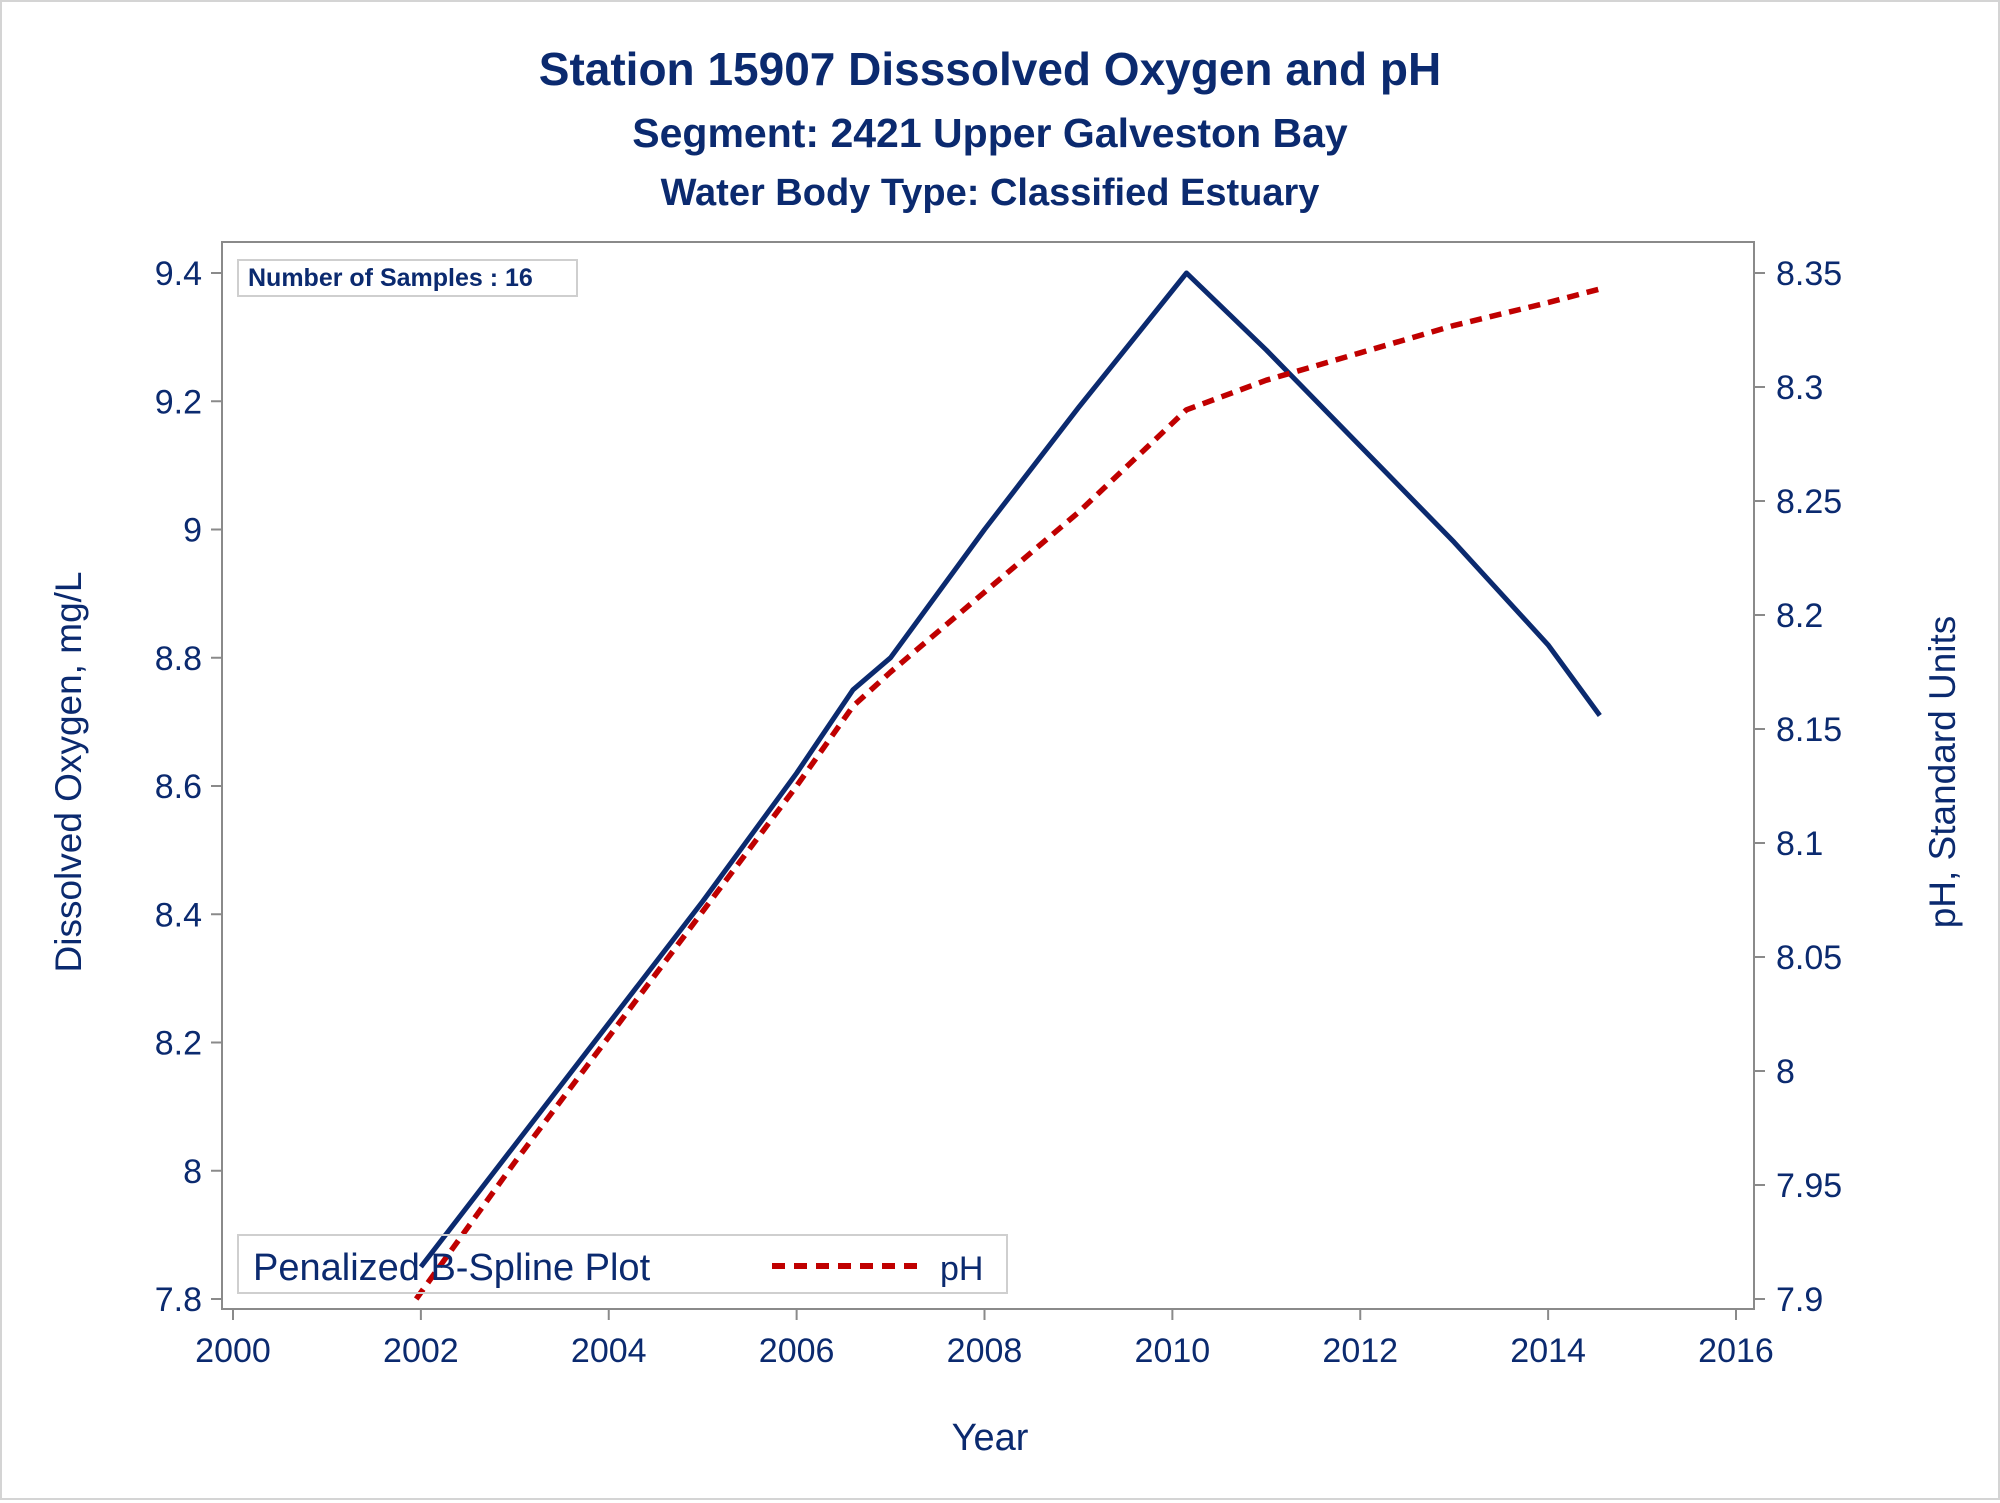 Image resolution: width=2000 pixels, height=1503 pixels. Describe the element at coordinates (452, 1268) in the screenshot. I see `legend-title: Penalized B-Spline Plot` at that location.